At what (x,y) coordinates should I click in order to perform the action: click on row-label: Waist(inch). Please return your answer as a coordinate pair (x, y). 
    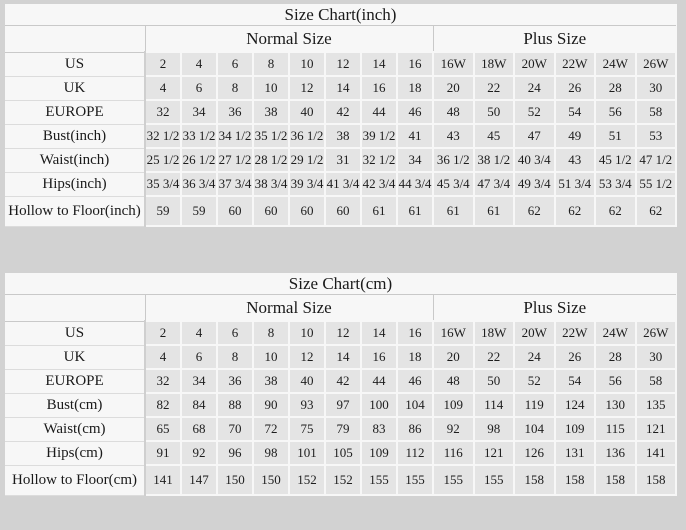
    Looking at the image, I should click on (75, 160).